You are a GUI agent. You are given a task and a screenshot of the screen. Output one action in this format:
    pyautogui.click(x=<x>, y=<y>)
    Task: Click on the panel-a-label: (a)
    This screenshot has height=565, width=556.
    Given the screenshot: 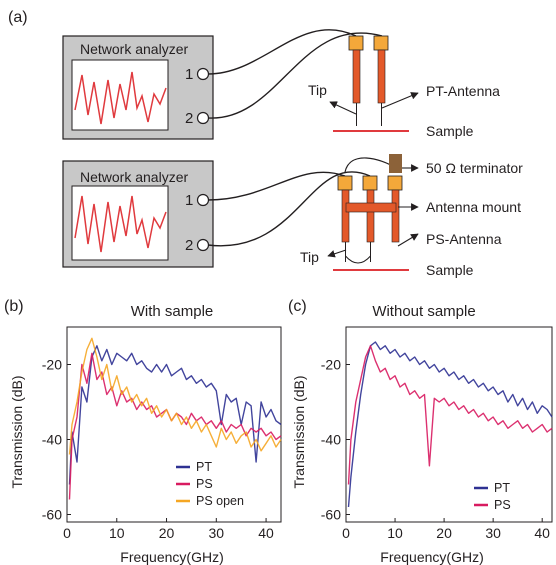 What is the action you would take?
    pyautogui.click(x=18, y=17)
    